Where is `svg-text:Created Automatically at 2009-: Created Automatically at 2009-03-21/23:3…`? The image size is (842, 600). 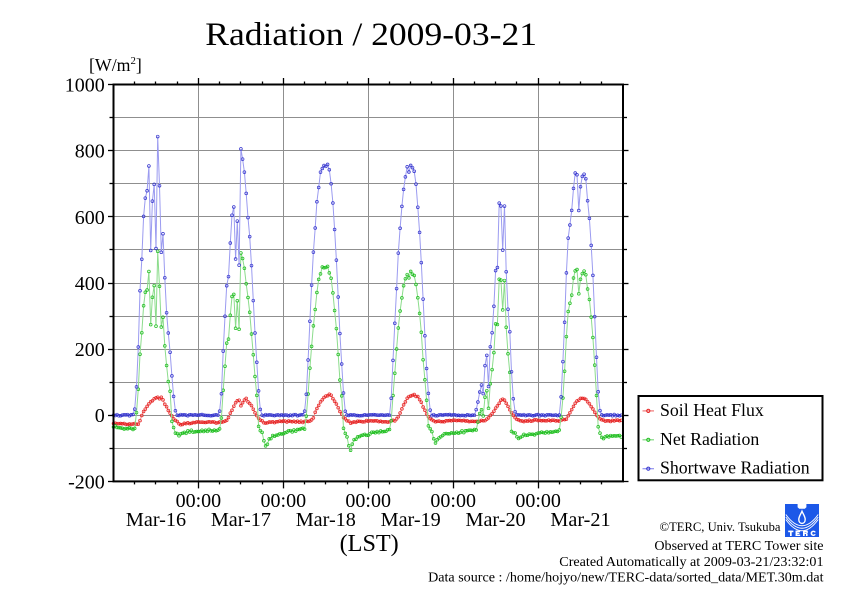
svg-text:Created Automatically at 2009-: Created Automatically at 2009-03-21/23:3… is located at coordinates (691, 562).